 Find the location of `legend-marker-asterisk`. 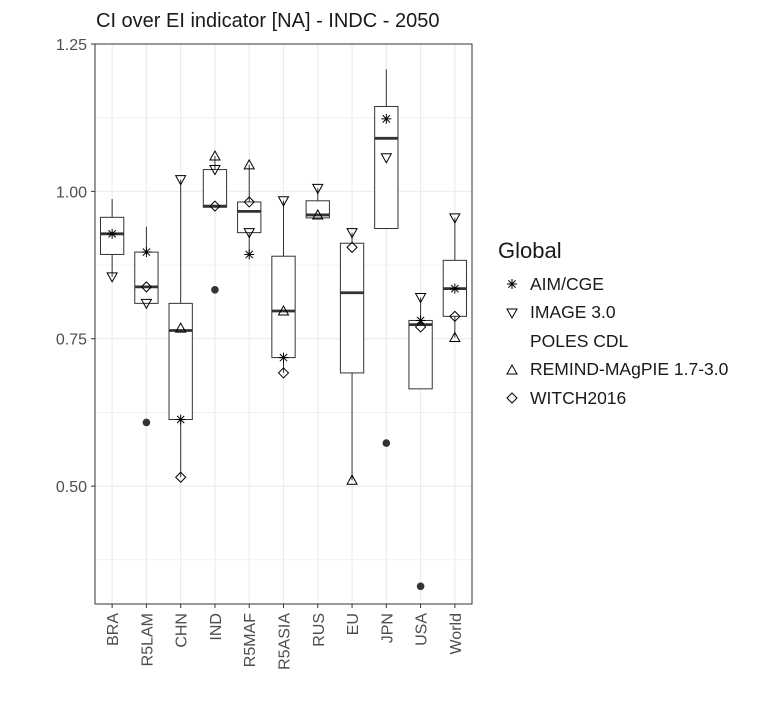

legend-marker-asterisk is located at coordinates (512, 284).